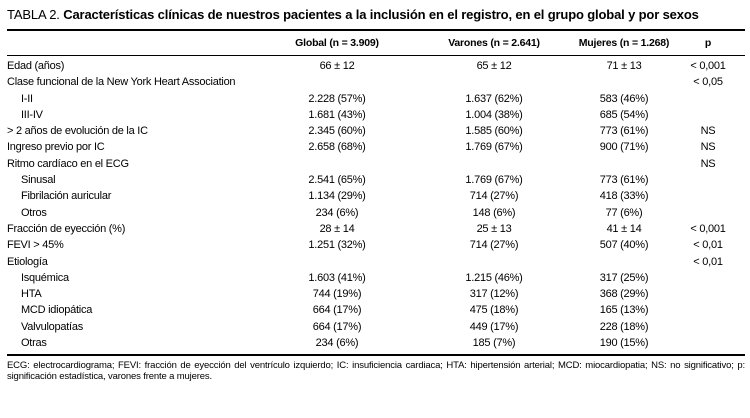 This screenshot has height=418, width=750. I want to click on header-p: p, so click(708, 43).